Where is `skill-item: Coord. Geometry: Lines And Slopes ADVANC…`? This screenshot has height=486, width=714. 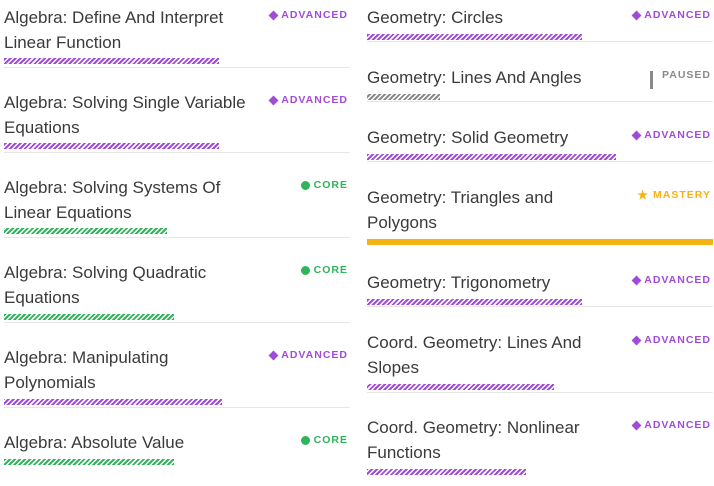 skill-item: Coord. Geometry: Lines And Slopes ADVANC… is located at coordinates (540, 361).